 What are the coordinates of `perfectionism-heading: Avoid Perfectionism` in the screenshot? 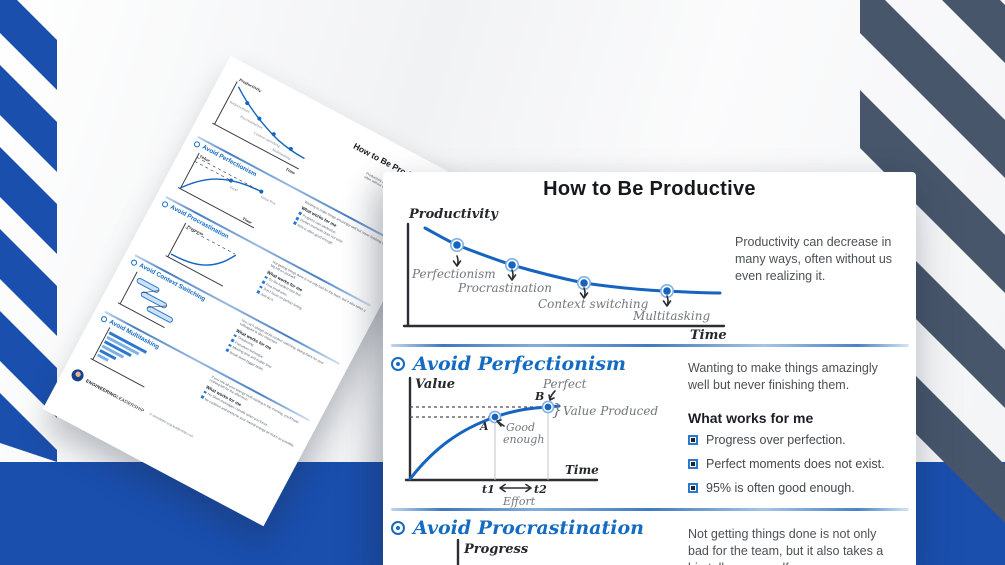 It's located at (508, 364).